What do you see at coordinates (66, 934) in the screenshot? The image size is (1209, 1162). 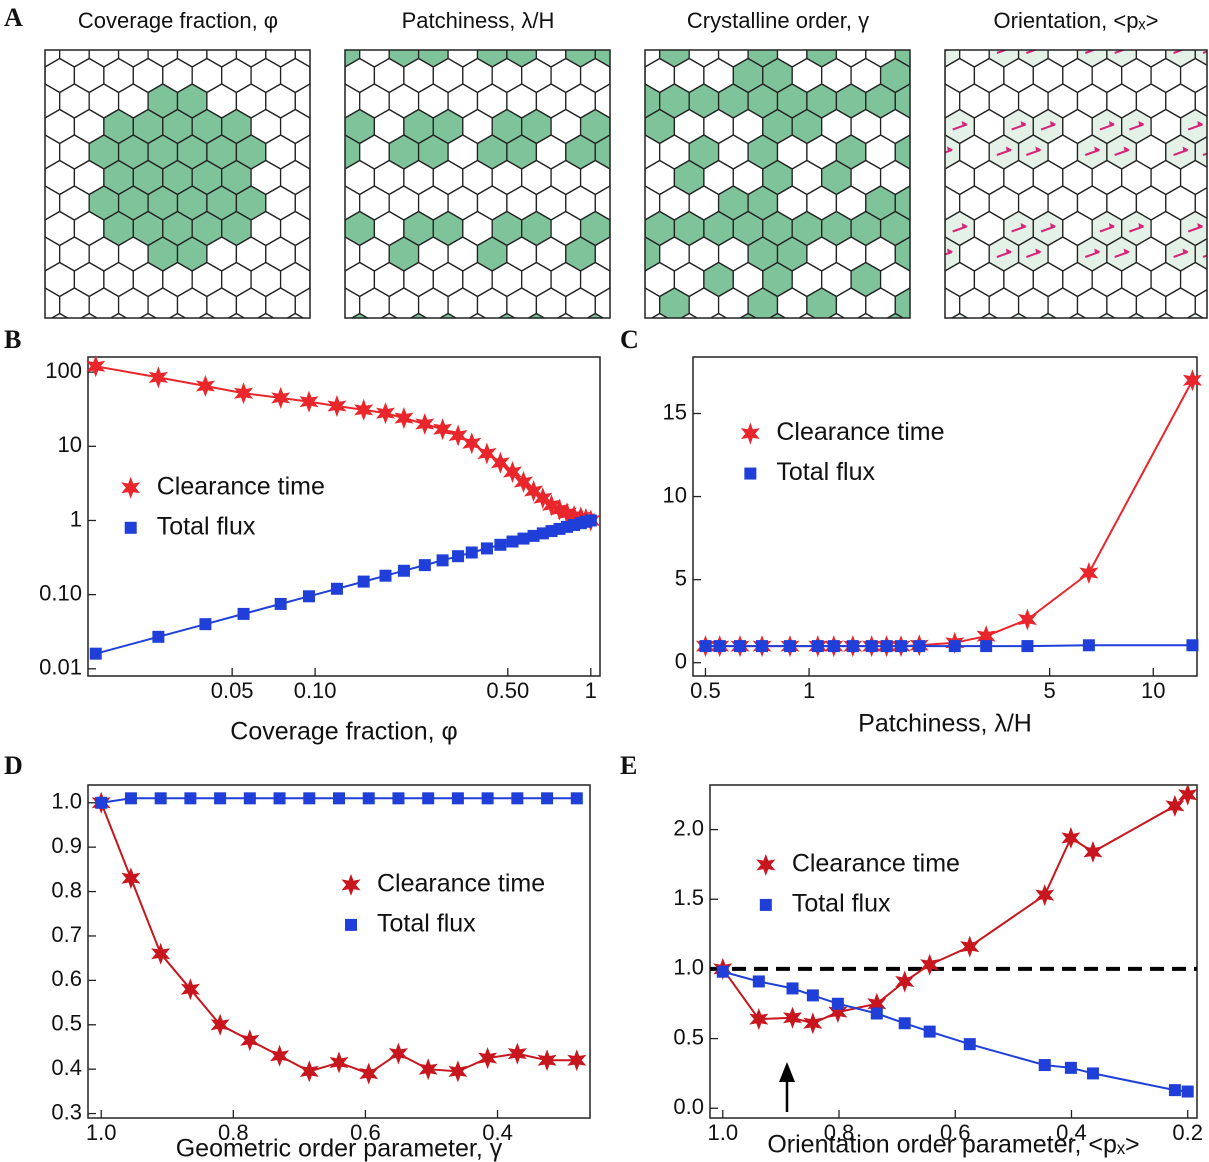 I see `y-tick-label: 0.7` at bounding box center [66, 934].